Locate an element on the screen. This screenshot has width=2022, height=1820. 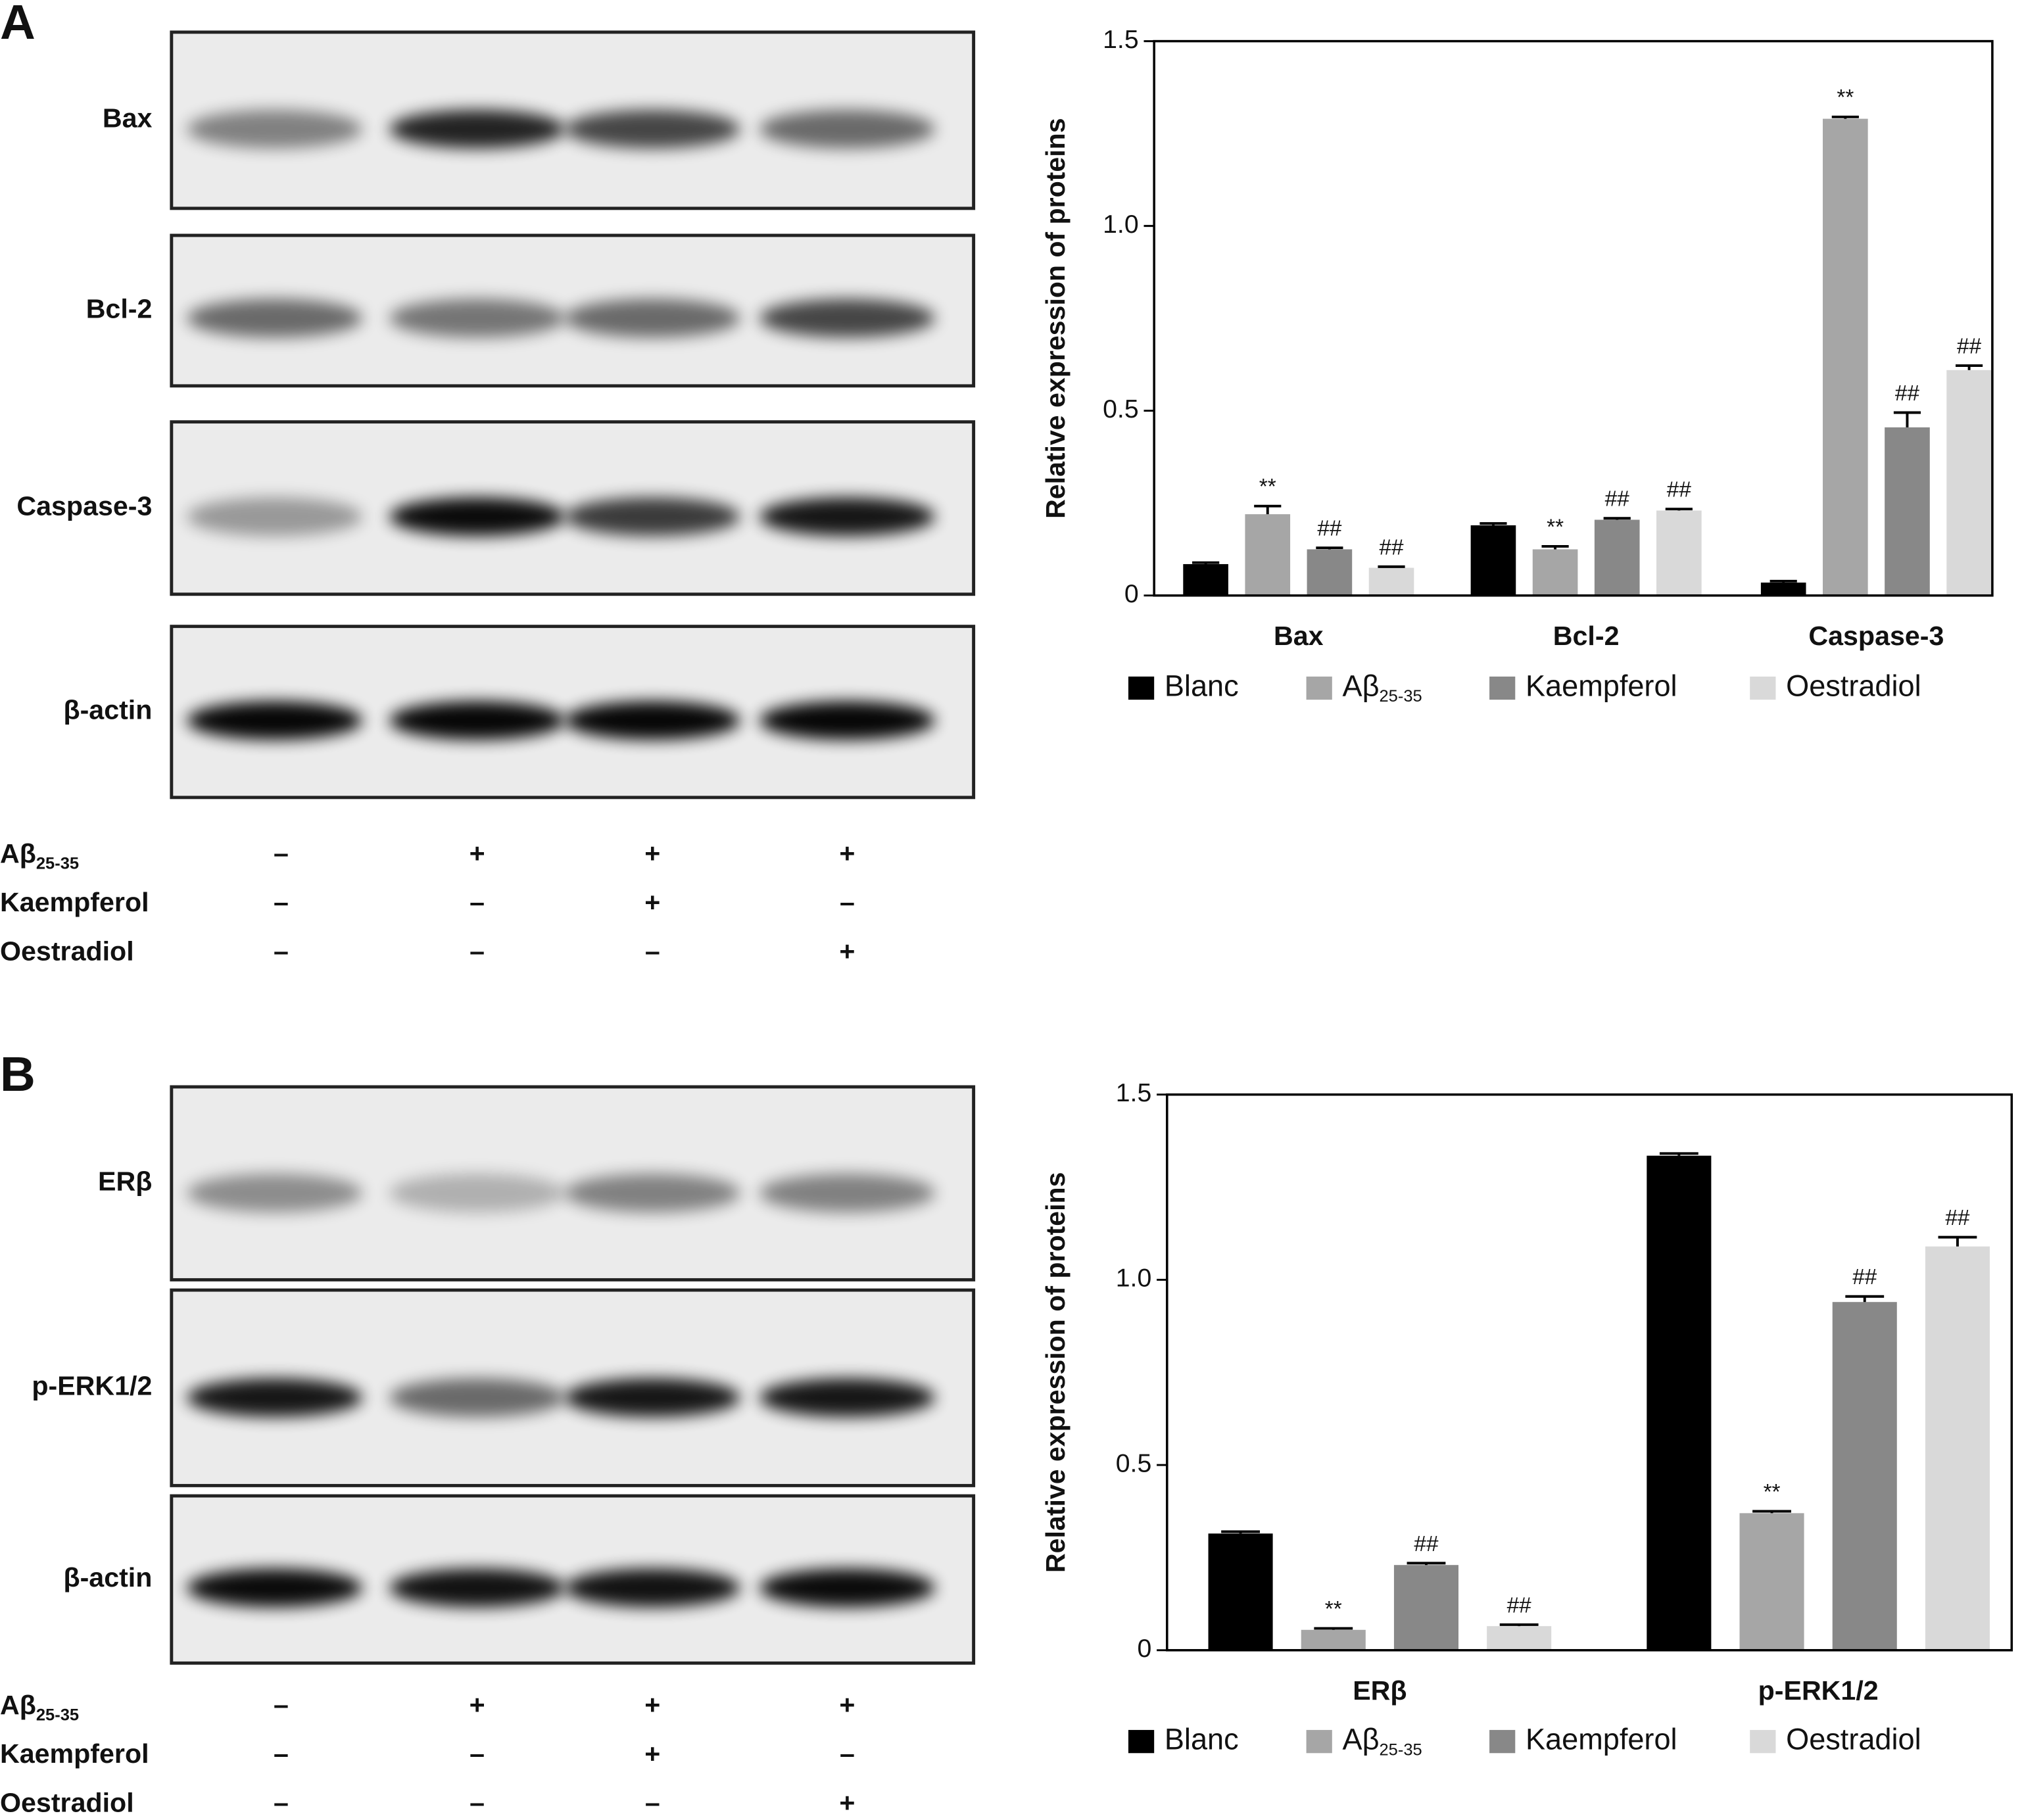
legend-label-main: Aβ is located at coordinates (1361, 685).